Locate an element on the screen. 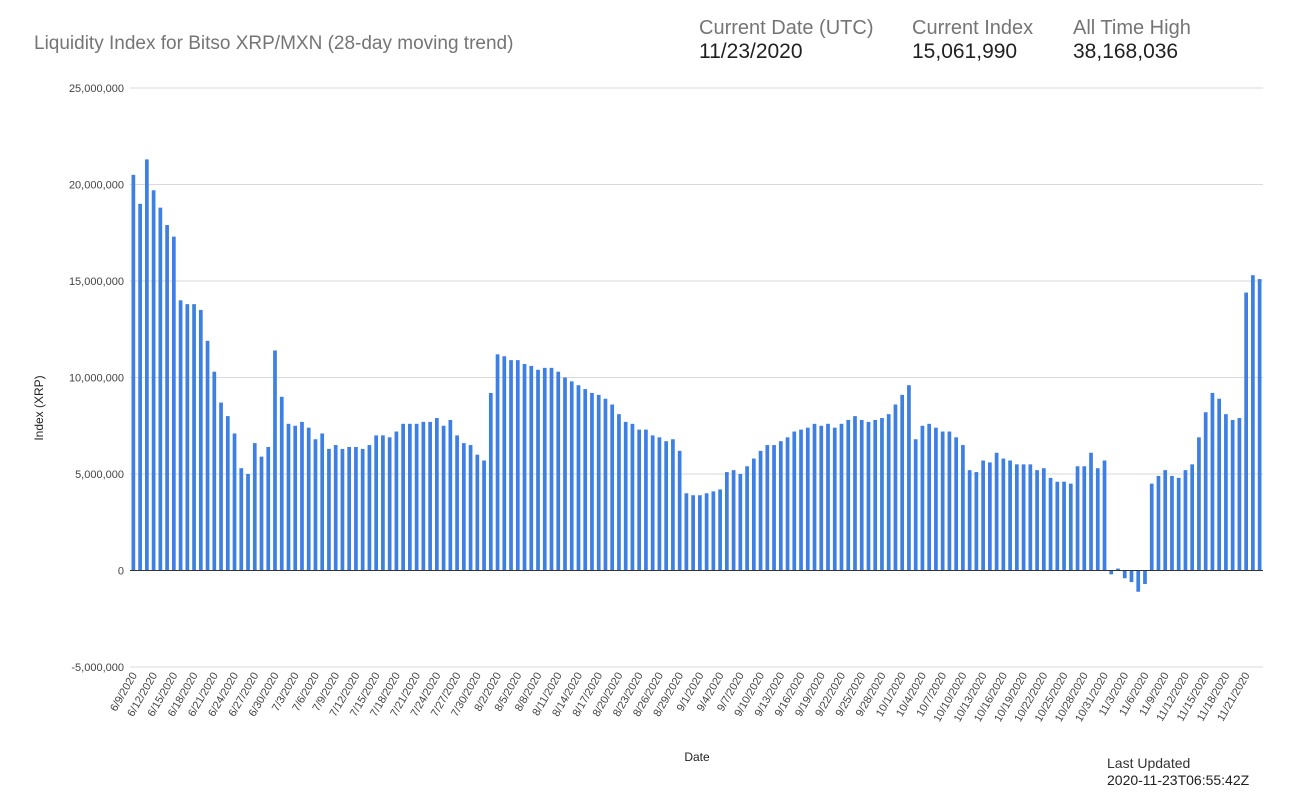 This screenshot has height=800, width=1300. stat-label: Current Date (UTC) is located at coordinates (786, 28).